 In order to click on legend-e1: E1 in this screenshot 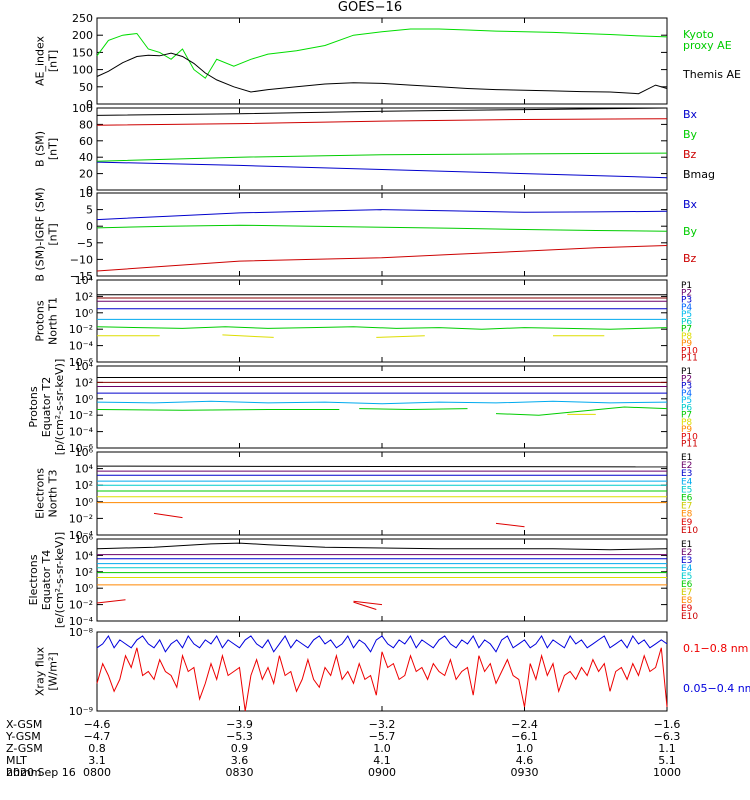, I will do `click(686, 545)`.